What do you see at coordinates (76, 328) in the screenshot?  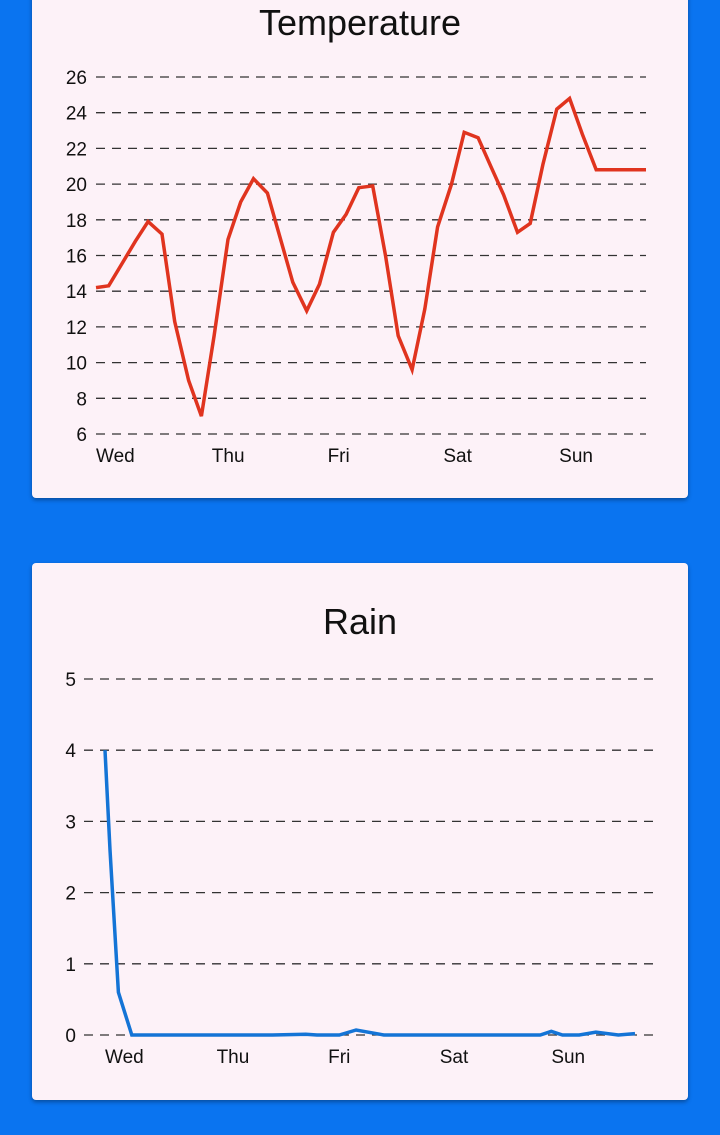 I see `y-tick-label: 12` at bounding box center [76, 328].